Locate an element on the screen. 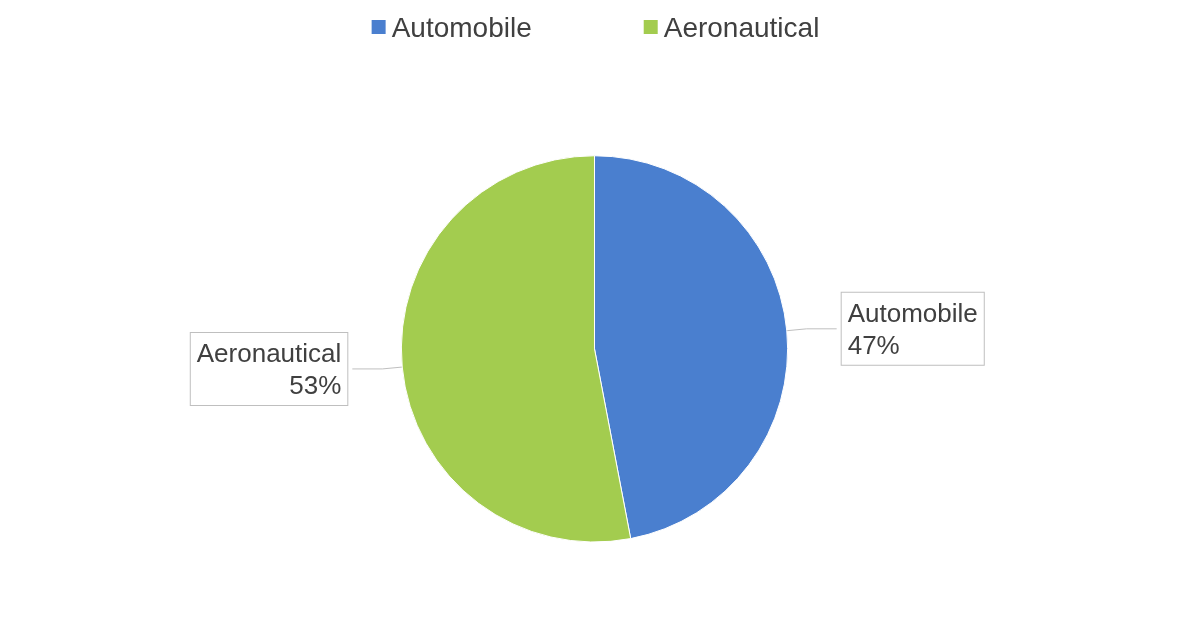 The image size is (1189, 623). data-label: 47% is located at coordinates (873, 344).